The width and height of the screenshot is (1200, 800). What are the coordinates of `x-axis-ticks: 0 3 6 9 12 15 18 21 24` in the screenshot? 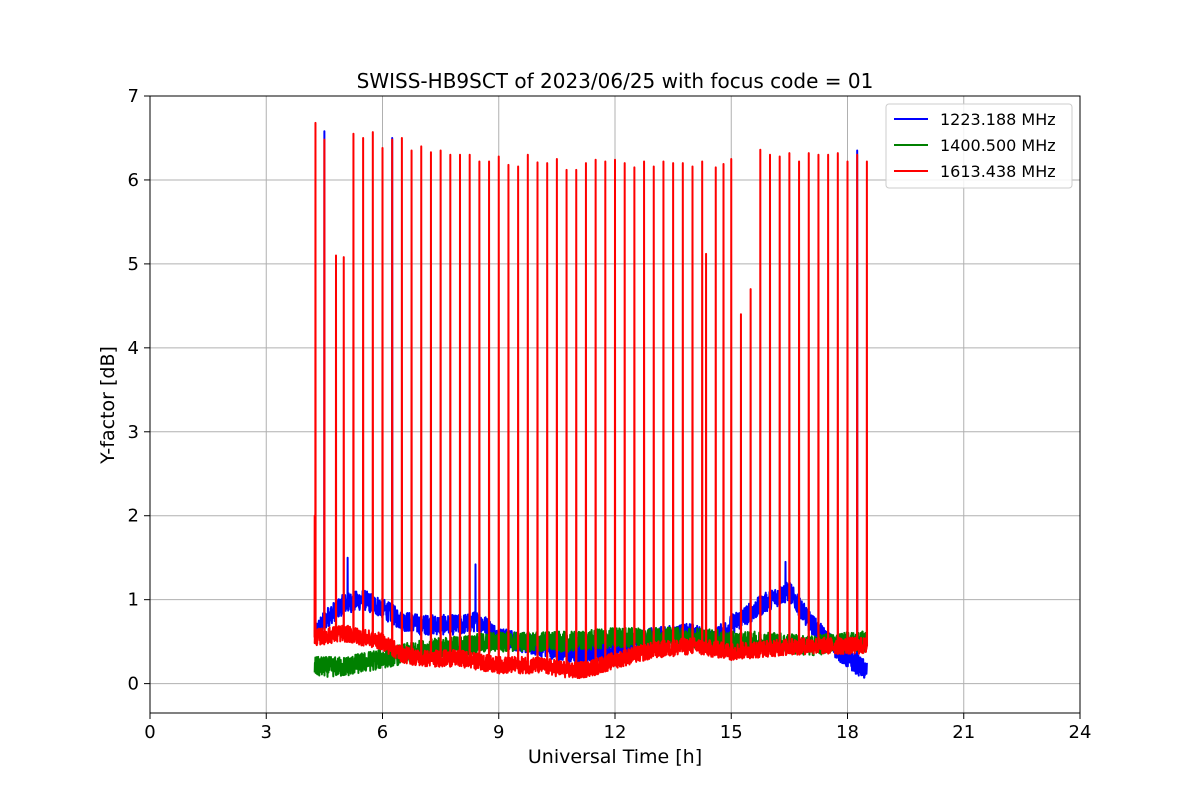 It's located at (617, 728).